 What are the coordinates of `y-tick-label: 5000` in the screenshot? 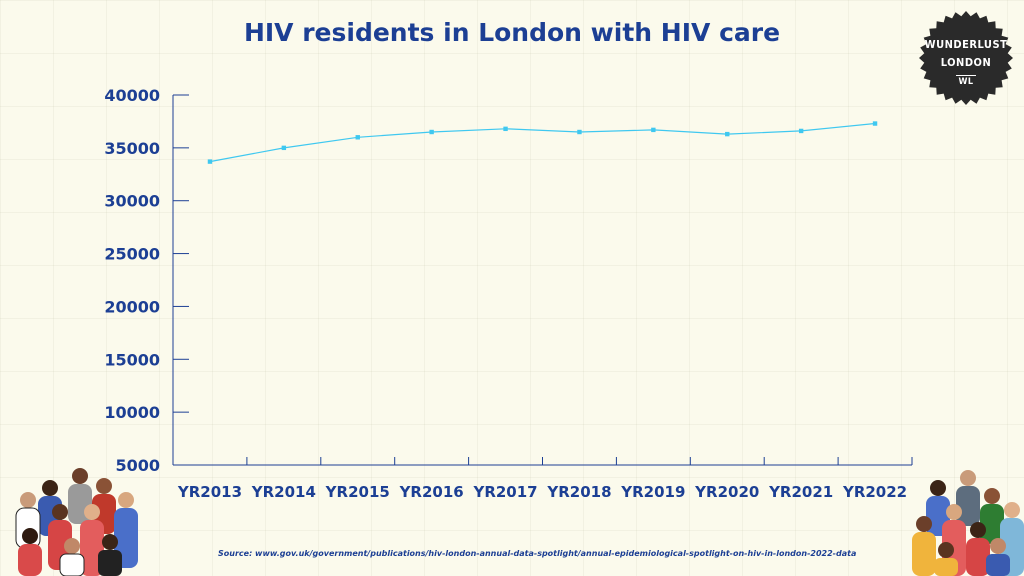 It's located at (137, 465).